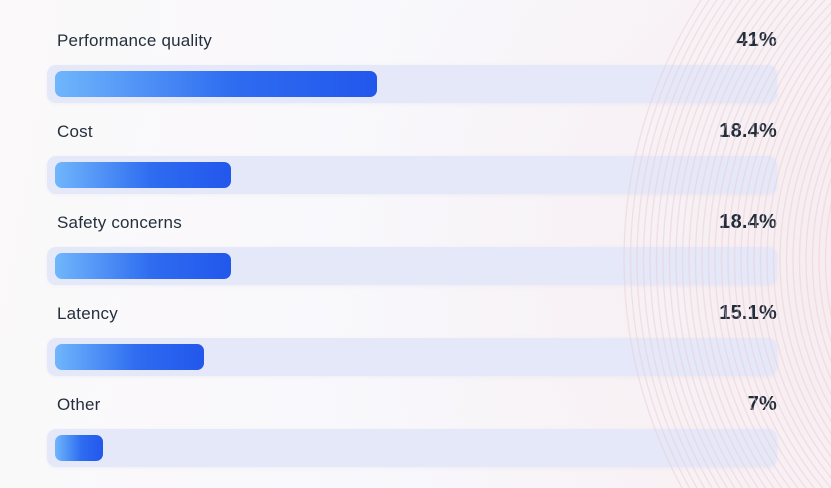 The image size is (831, 488). Describe the element at coordinates (417, 223) in the screenshot. I see `bar-row-header: Safety concerns 18.4%` at that location.